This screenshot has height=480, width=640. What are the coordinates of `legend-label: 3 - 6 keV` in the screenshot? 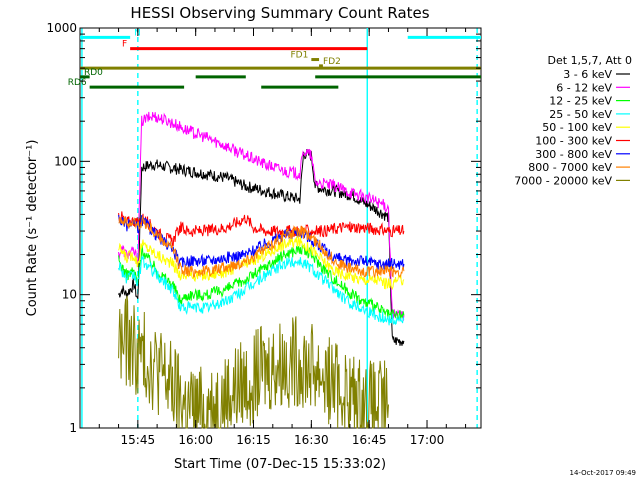 It's located at (587, 74).